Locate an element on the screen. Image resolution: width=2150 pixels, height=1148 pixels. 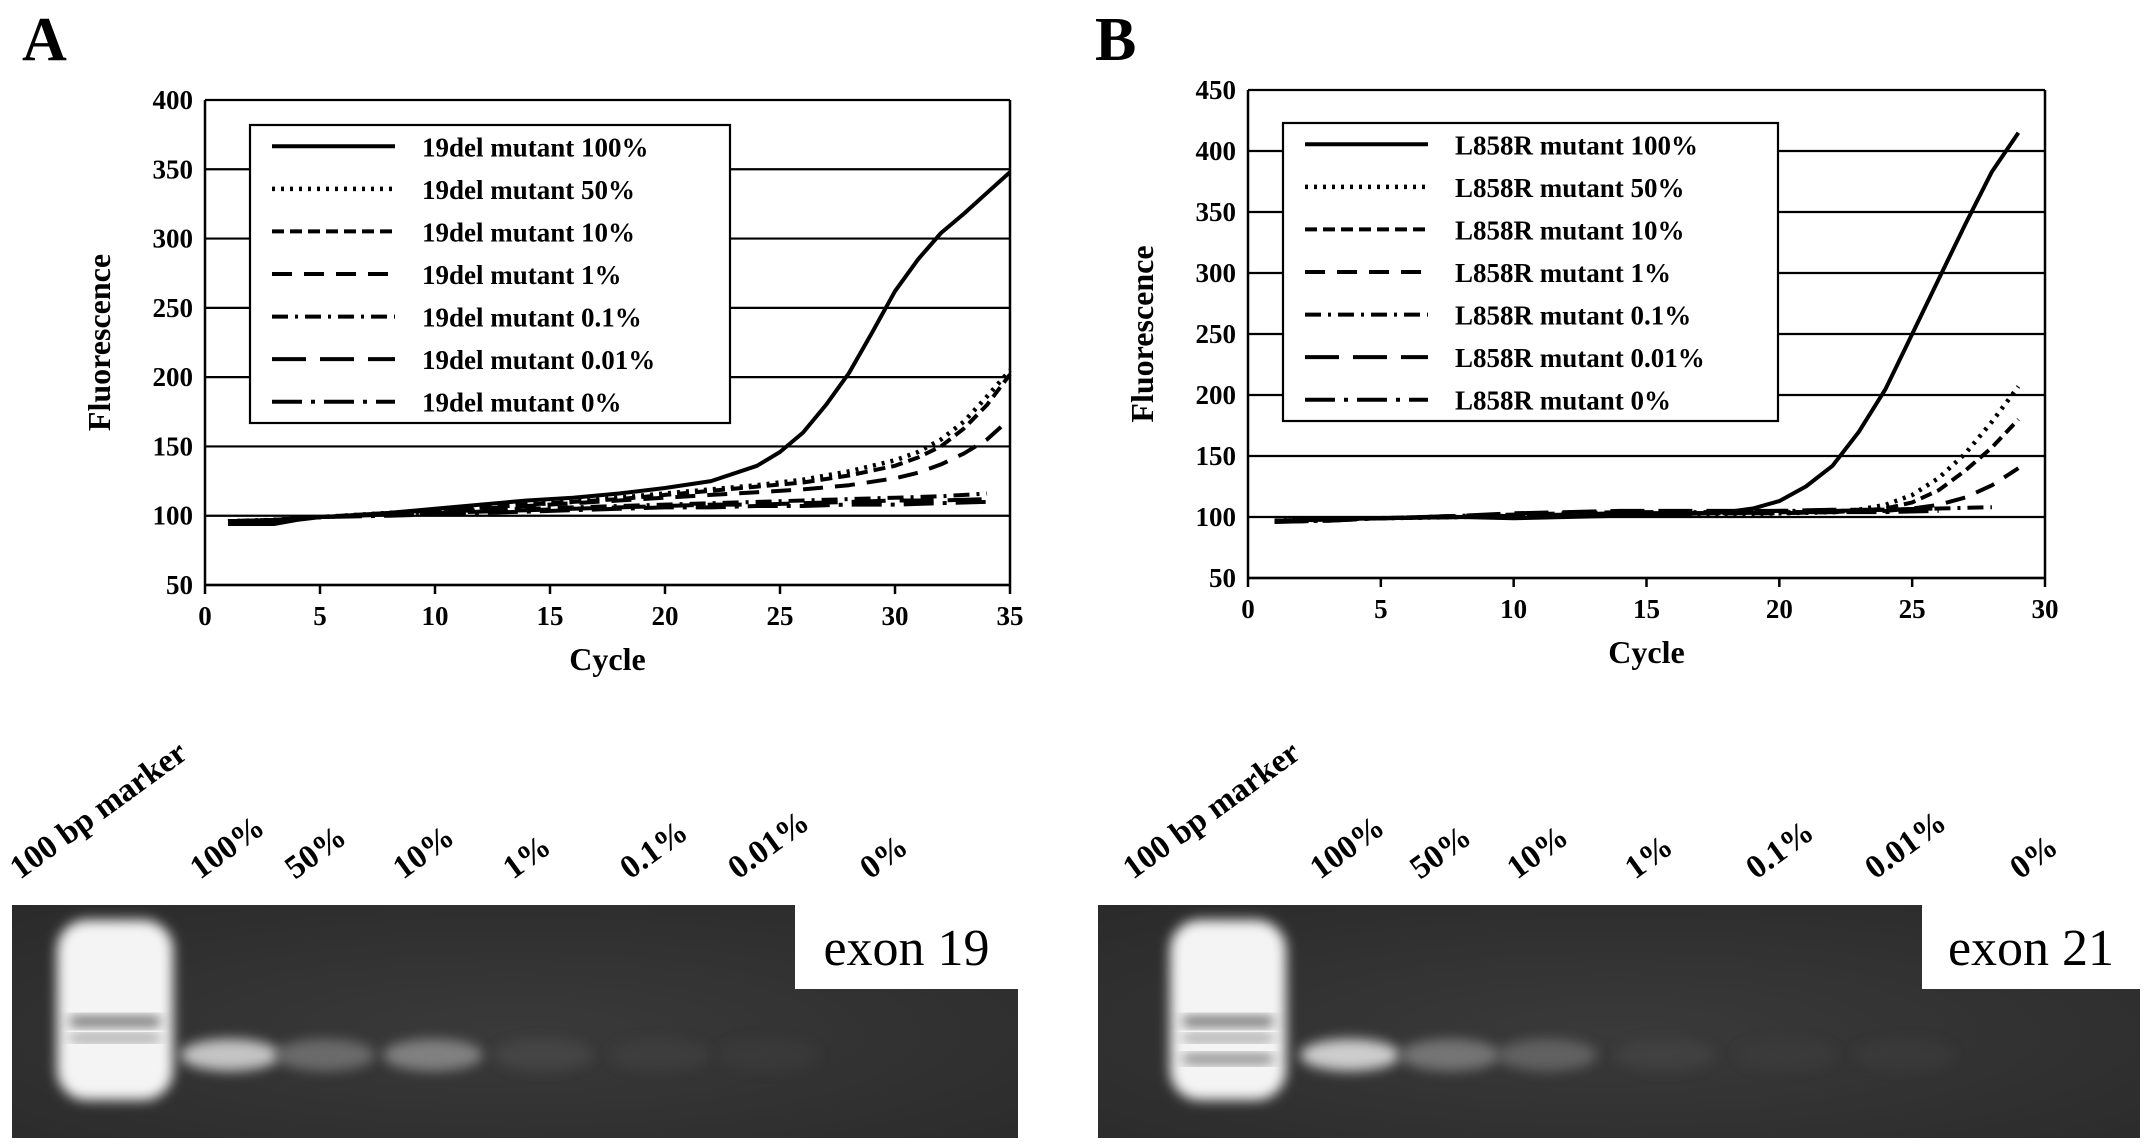
legend-entry: 19del mutant 50% is located at coordinates (528, 190).